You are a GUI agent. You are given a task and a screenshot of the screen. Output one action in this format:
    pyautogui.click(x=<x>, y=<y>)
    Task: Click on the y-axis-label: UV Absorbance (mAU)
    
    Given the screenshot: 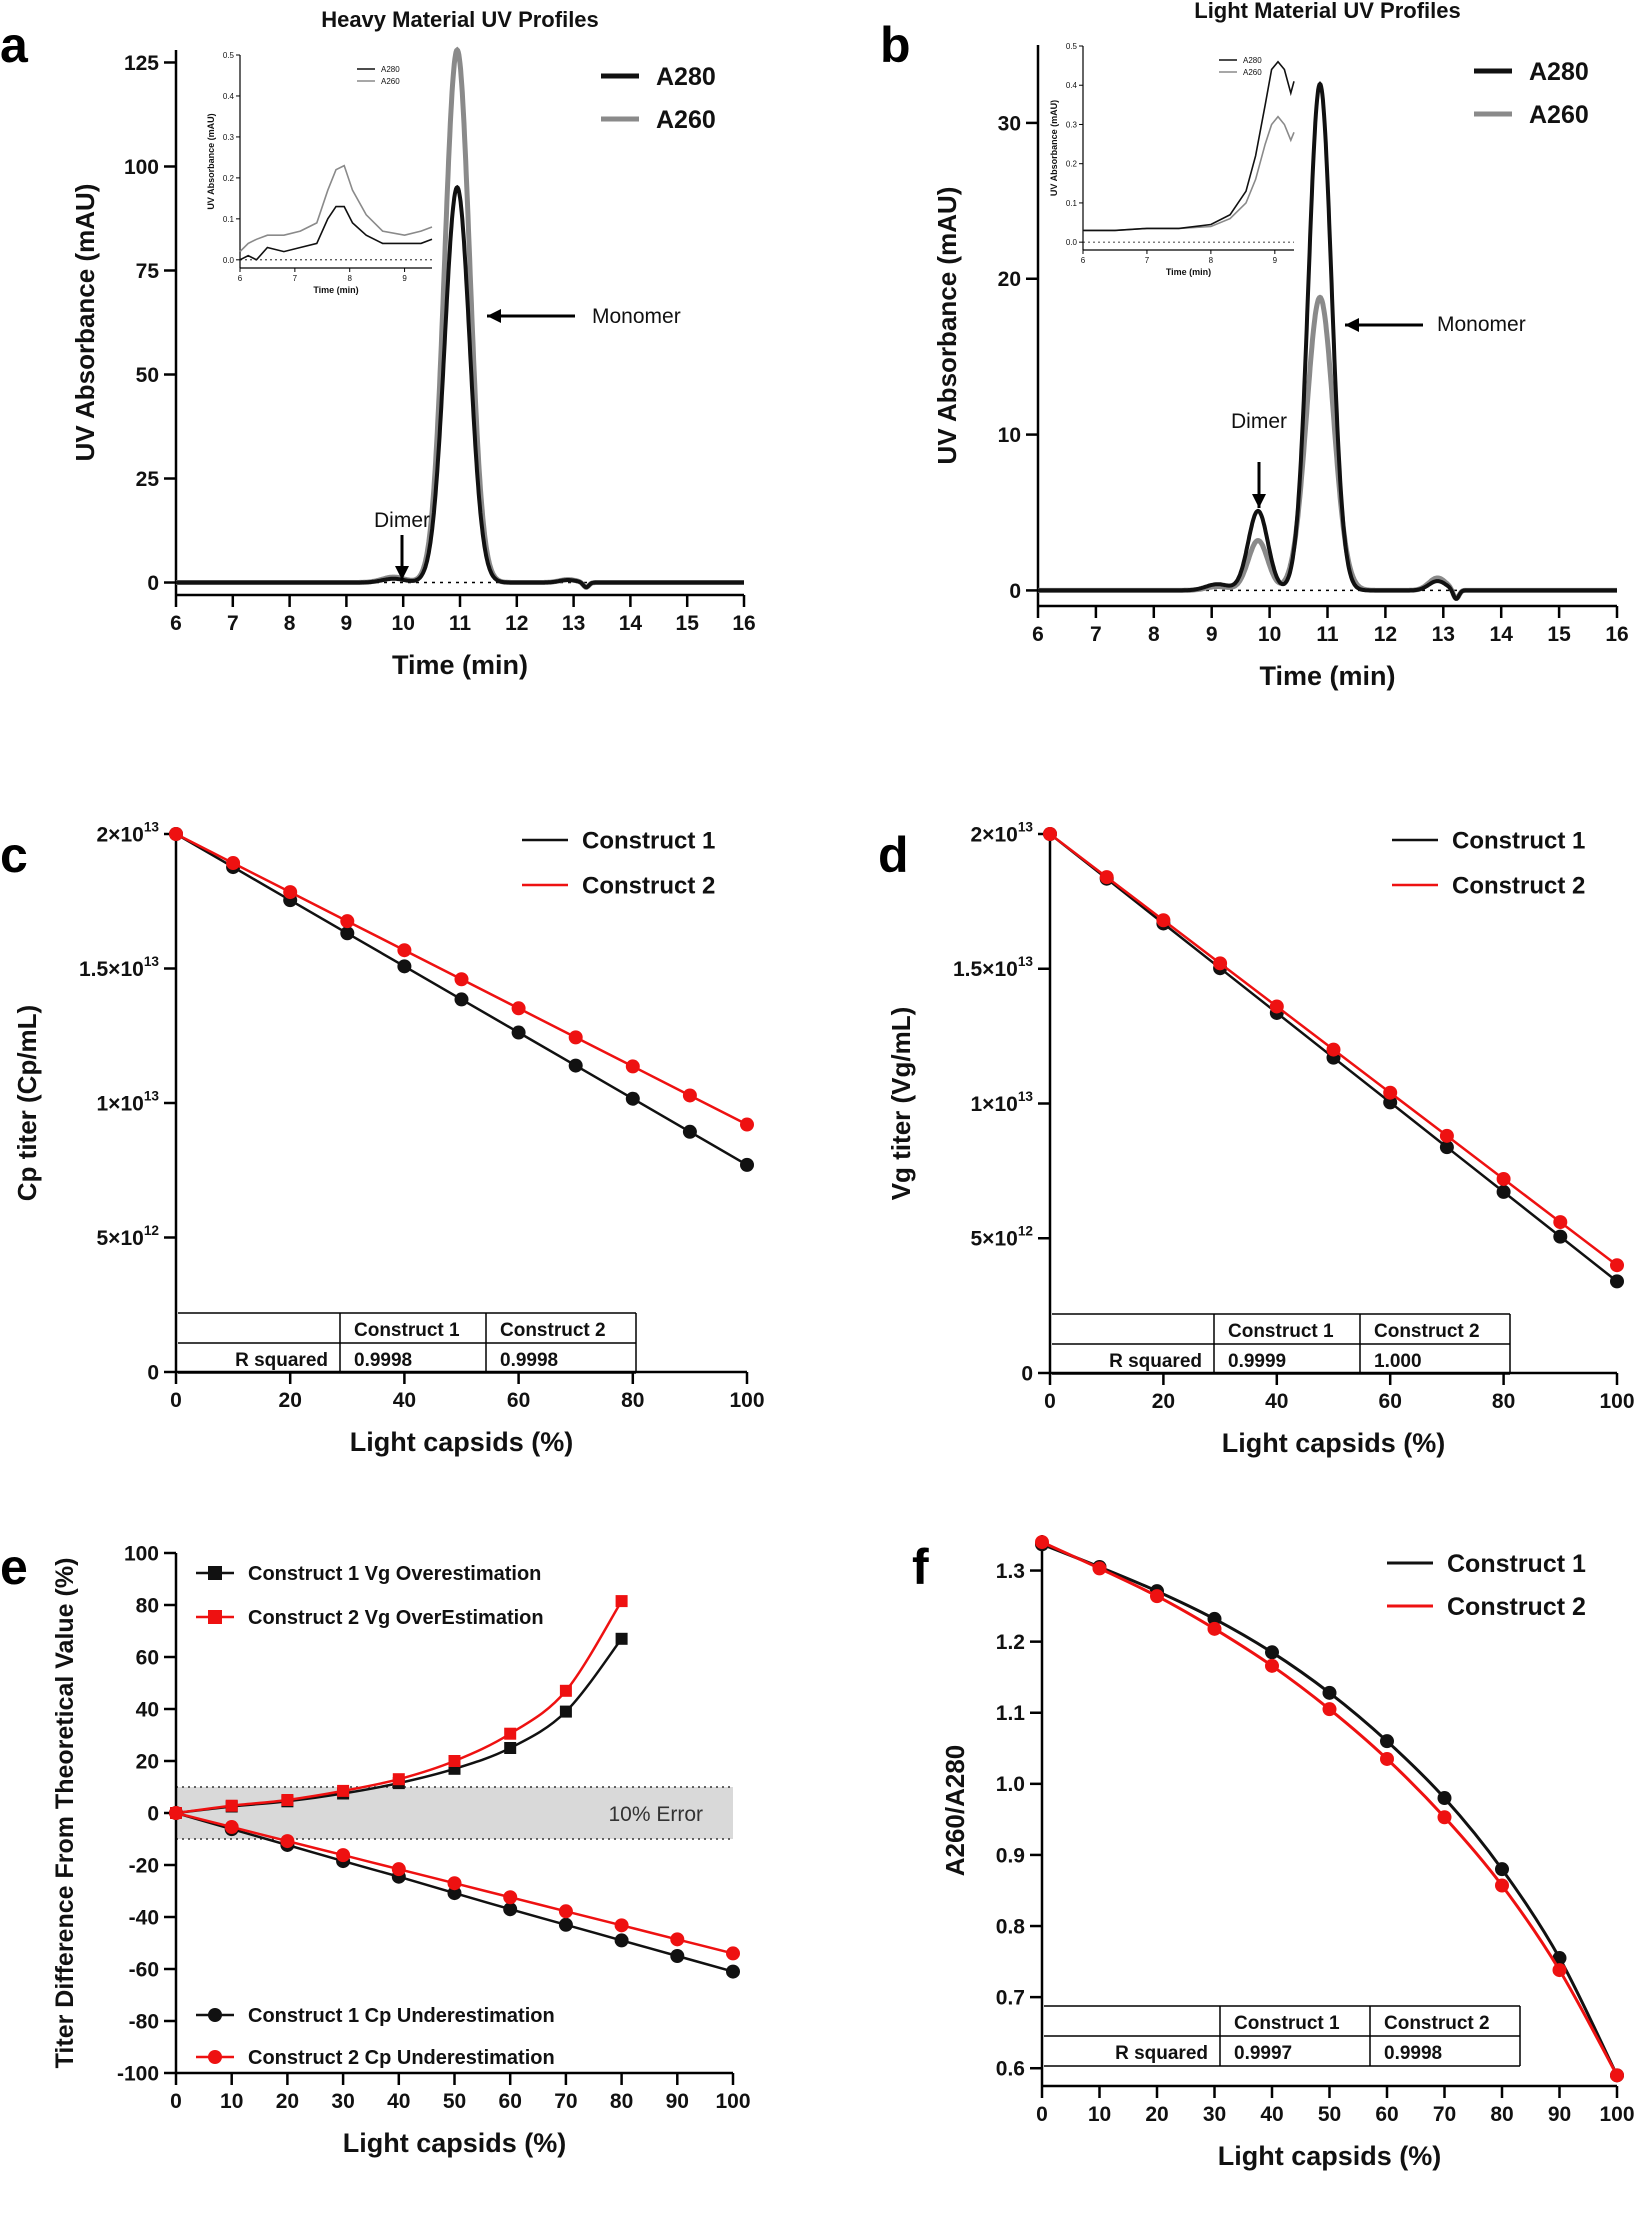 What is the action you would take?
    pyautogui.click(x=85, y=323)
    